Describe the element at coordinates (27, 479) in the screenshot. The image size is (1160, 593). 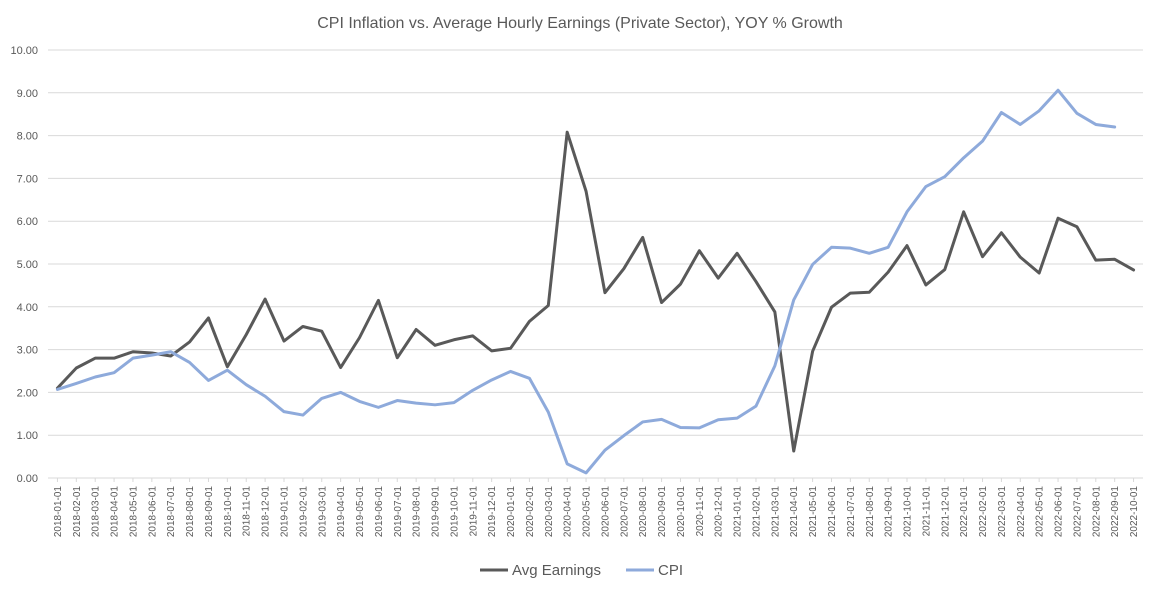
I see `y-tick-label: 0.00` at that location.